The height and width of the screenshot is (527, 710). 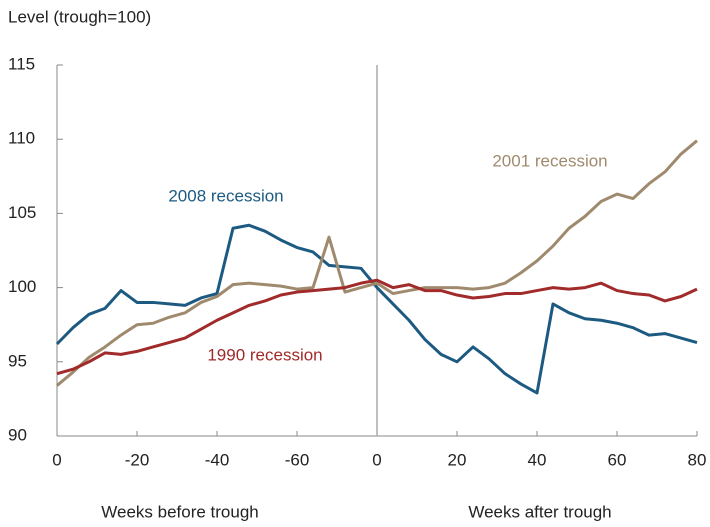 What do you see at coordinates (217, 459) in the screenshot?
I see `x-tick-label: -40` at bounding box center [217, 459].